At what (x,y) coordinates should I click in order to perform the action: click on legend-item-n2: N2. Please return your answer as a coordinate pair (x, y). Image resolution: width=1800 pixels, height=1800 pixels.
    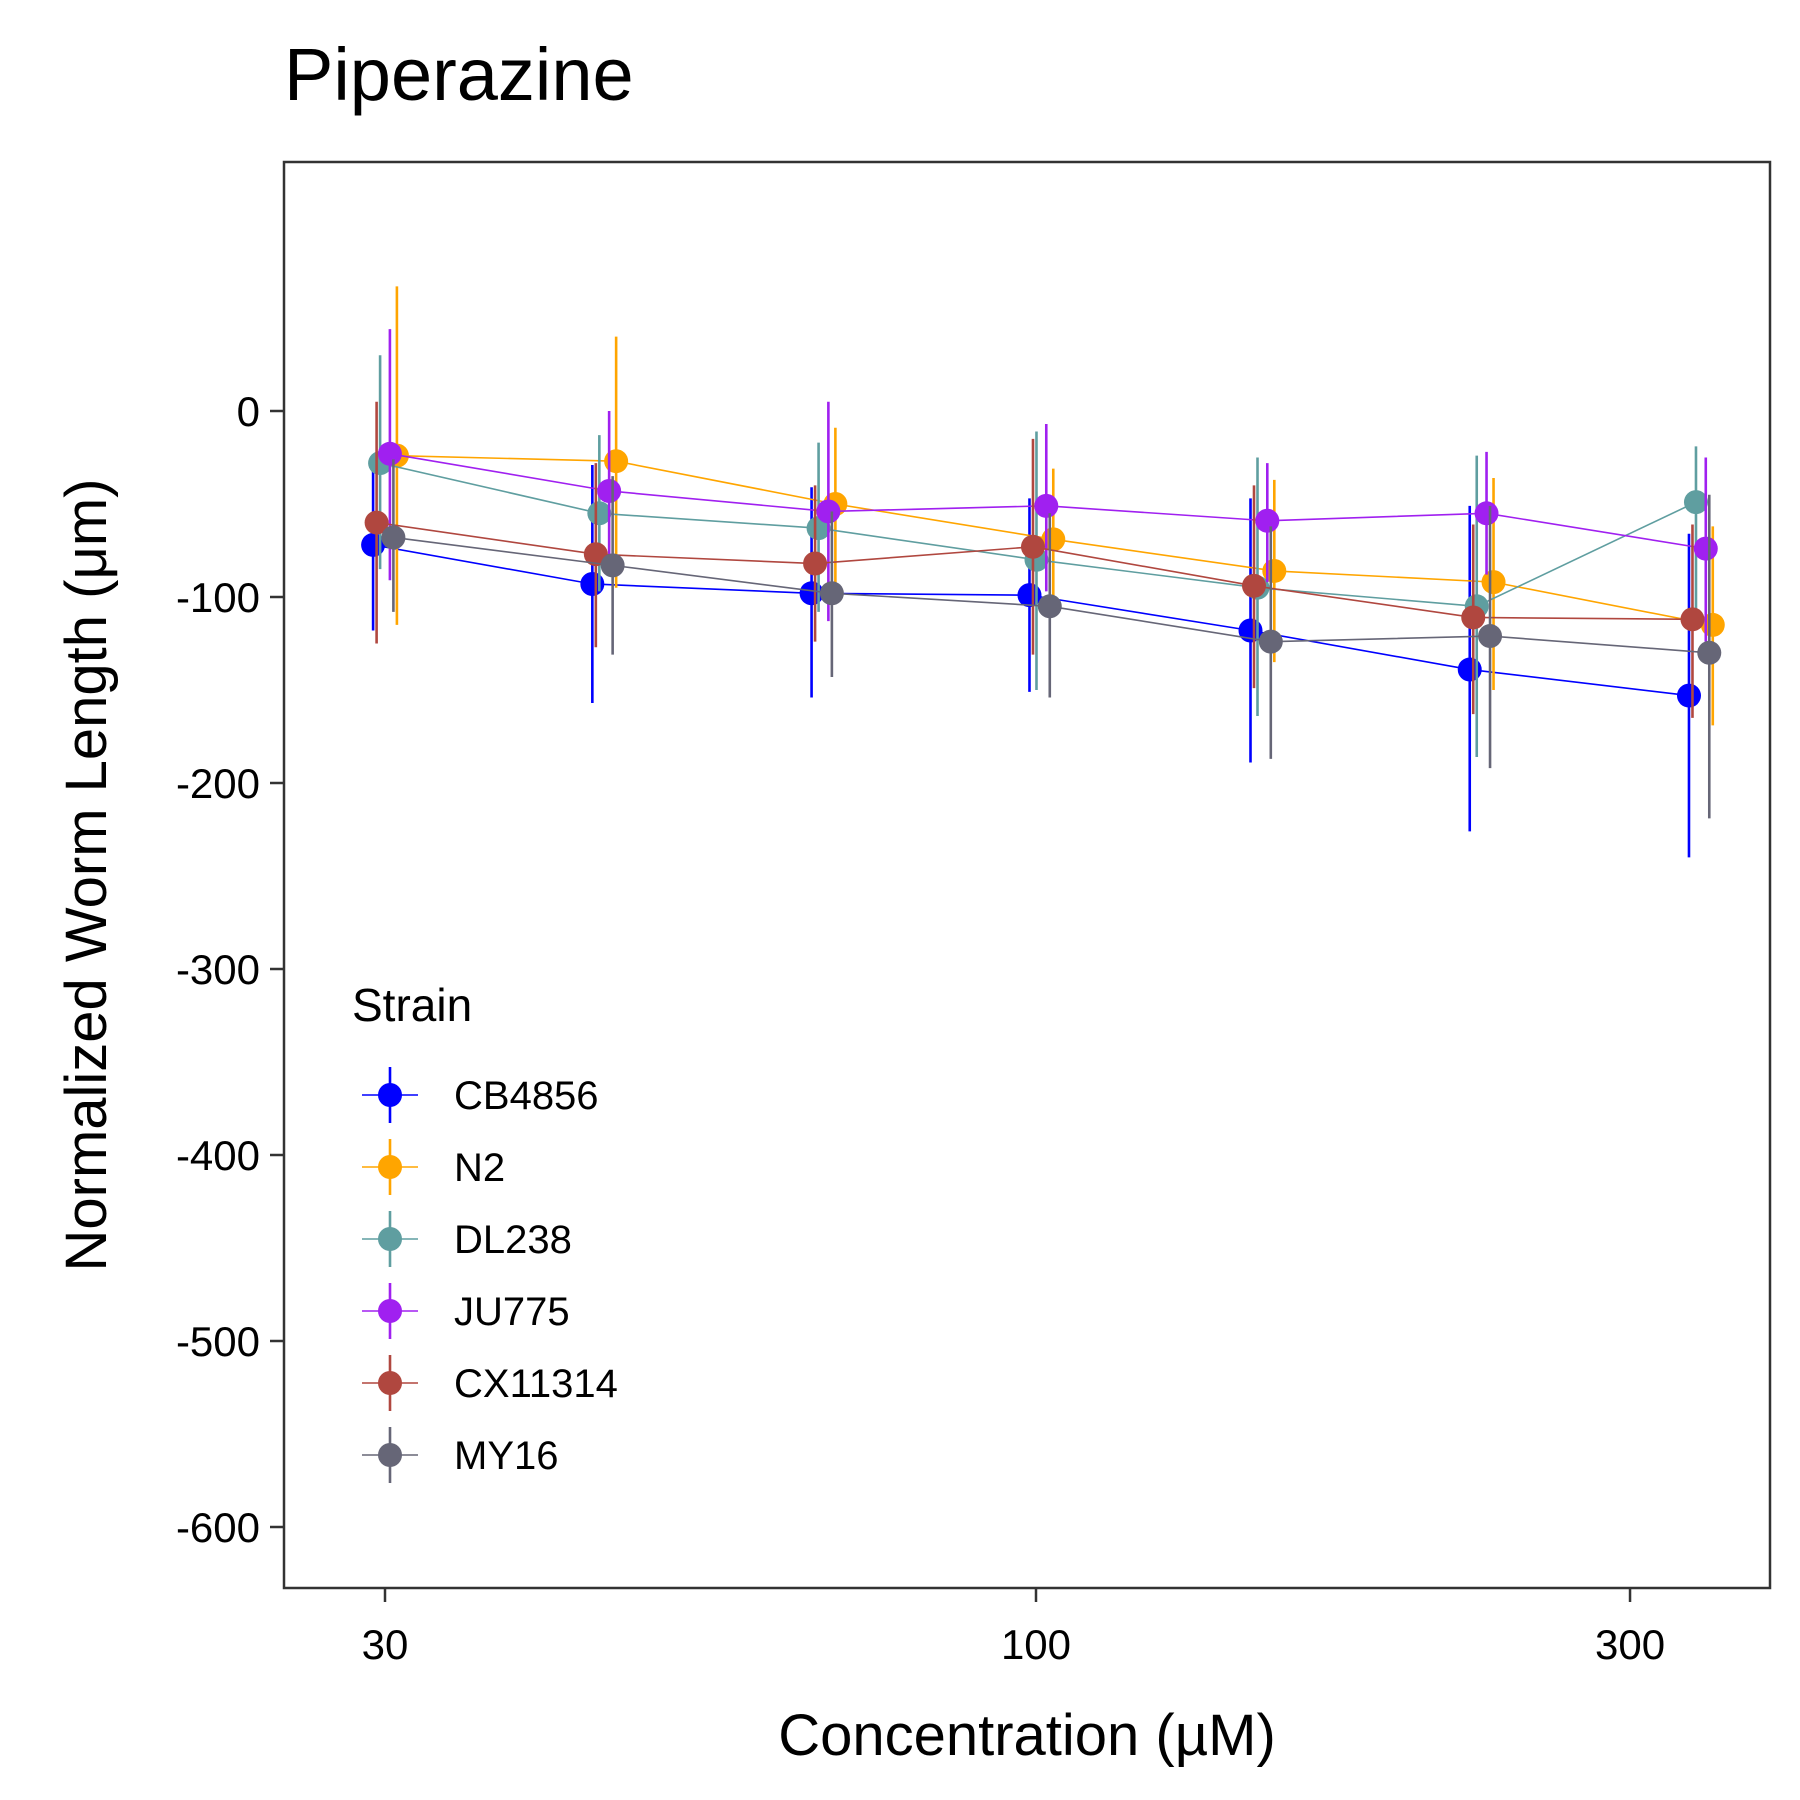
    Looking at the image, I should click on (433, 1167).